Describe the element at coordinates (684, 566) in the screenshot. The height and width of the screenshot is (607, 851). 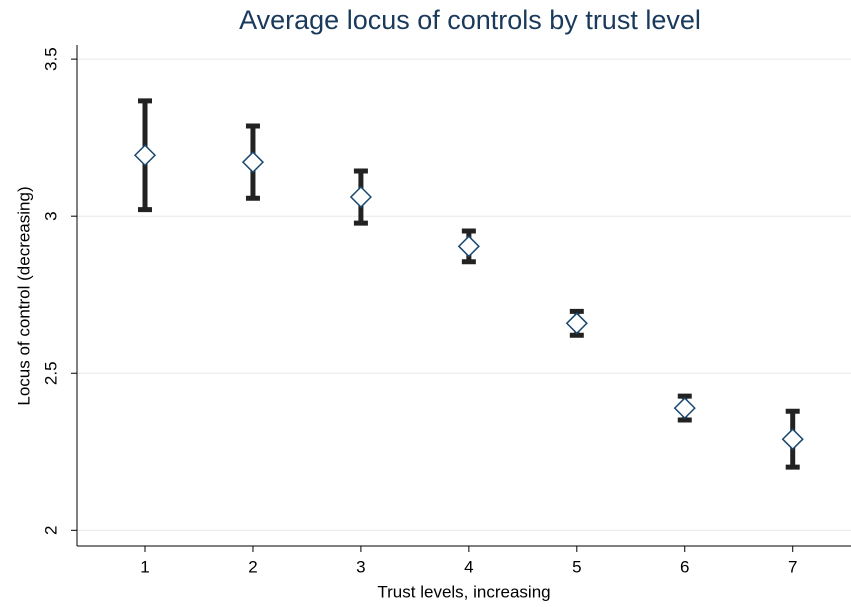
I see `x-tick-label: 6` at that location.